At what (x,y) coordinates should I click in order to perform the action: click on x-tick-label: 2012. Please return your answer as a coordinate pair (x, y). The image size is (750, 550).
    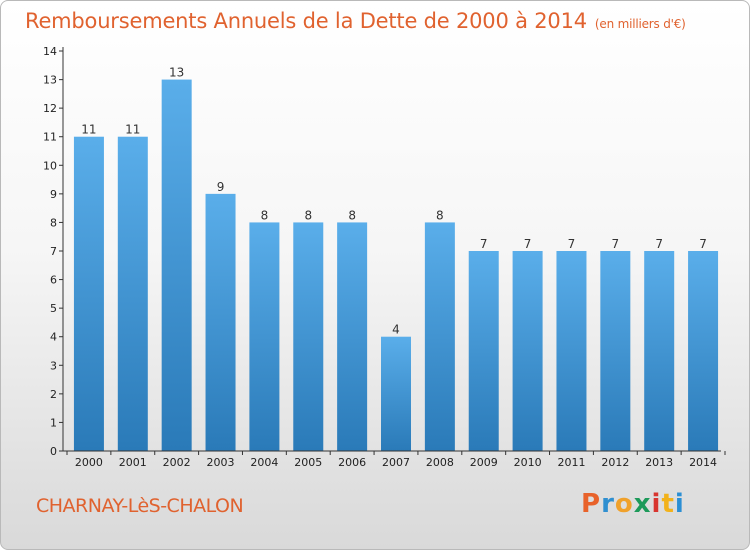
    Looking at the image, I should click on (615, 462).